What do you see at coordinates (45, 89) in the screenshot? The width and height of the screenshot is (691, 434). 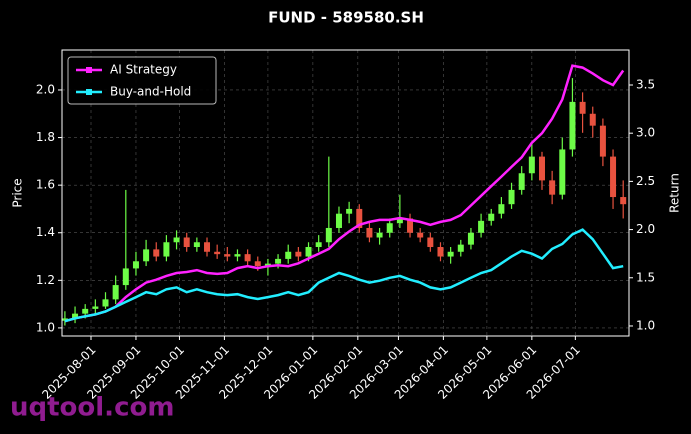 I see `y-tick-label: 2.0` at bounding box center [45, 89].